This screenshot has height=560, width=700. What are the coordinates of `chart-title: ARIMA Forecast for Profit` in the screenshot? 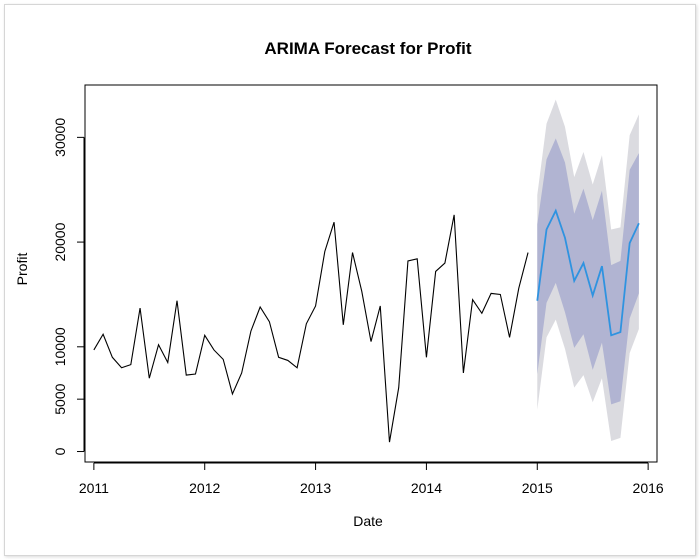 It's located at (368, 48).